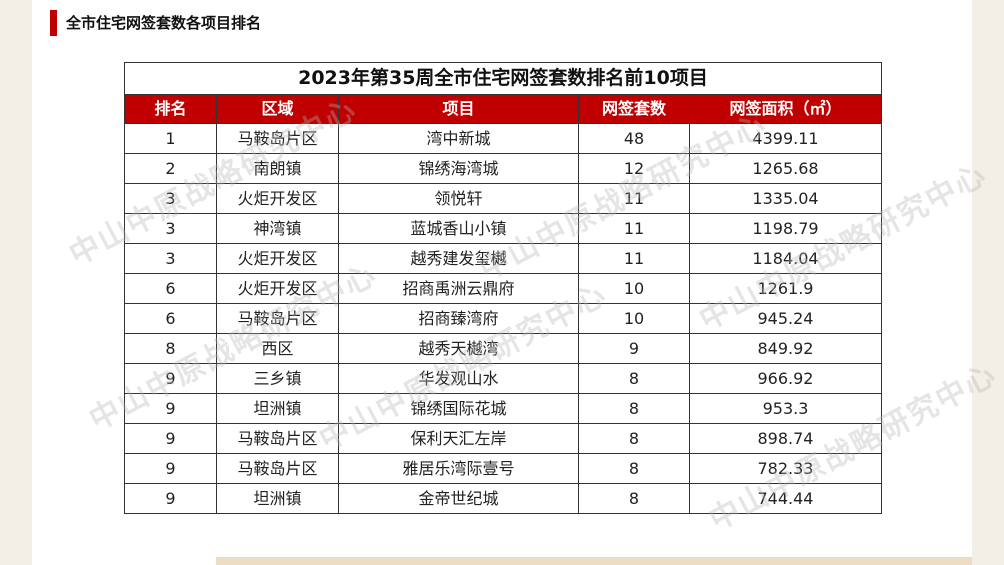  Describe the element at coordinates (785, 318) in the screenshot. I see `cell-area: 945.24` at that location.